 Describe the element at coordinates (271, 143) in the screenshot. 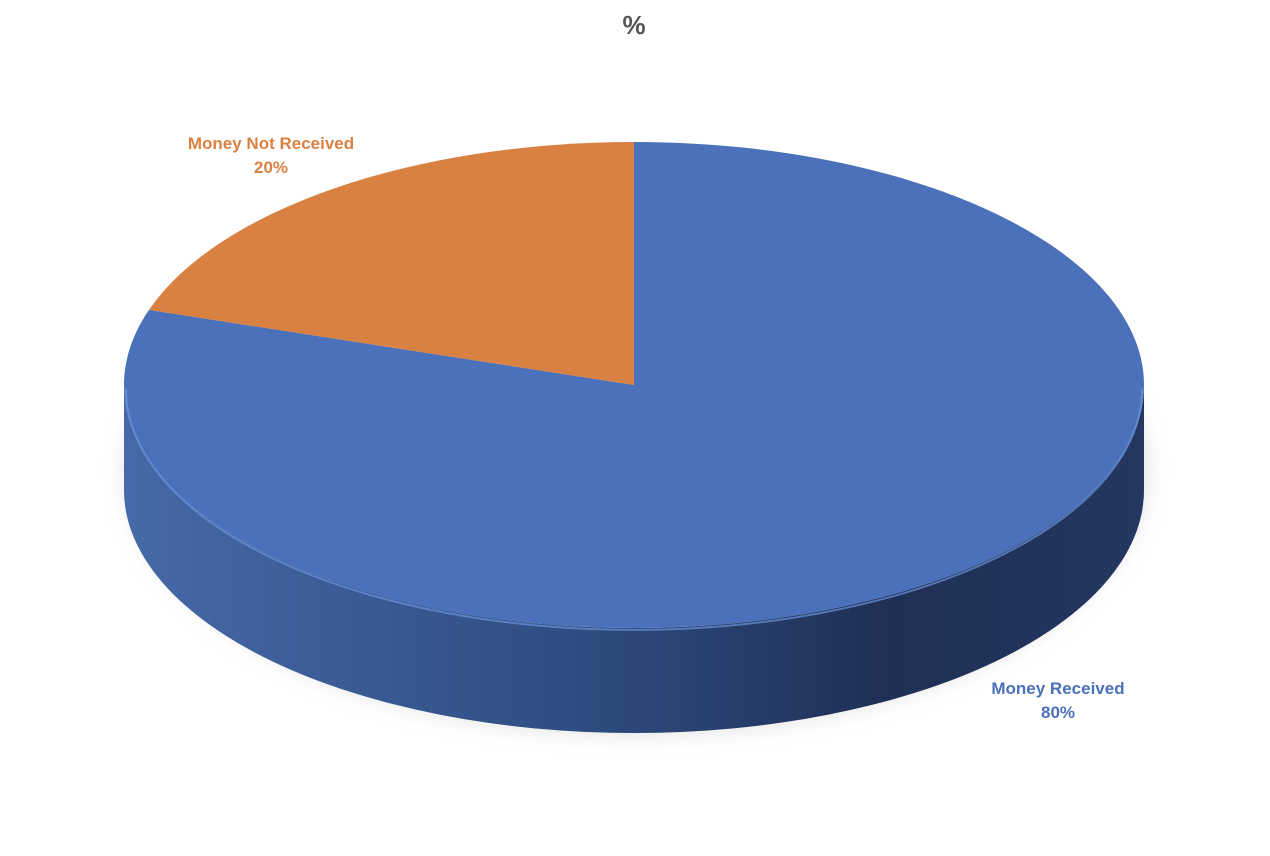

I see `data-label-money-not-received: Money Not Received` at that location.